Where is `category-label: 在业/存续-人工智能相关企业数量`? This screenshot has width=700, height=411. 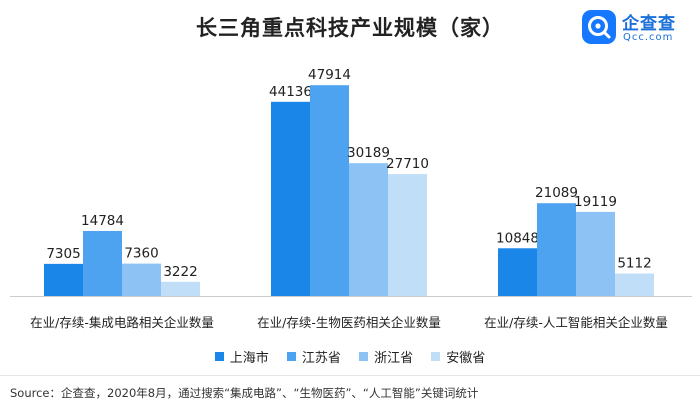
category-label: 在业/存续-人工智能相关企业数量 is located at coordinates (576, 322).